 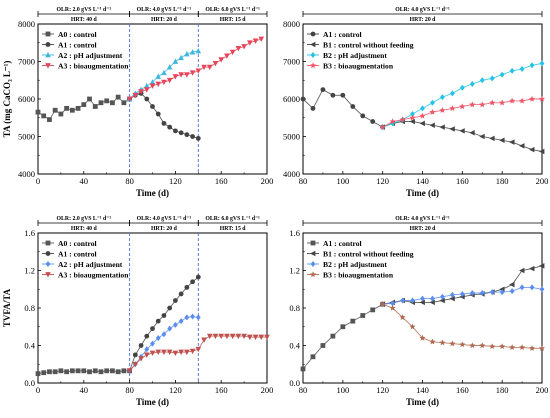 What do you see at coordinates (93, 66) in the screenshot?
I see `legend-label: A3 : bioaugmentation` at bounding box center [93, 66].